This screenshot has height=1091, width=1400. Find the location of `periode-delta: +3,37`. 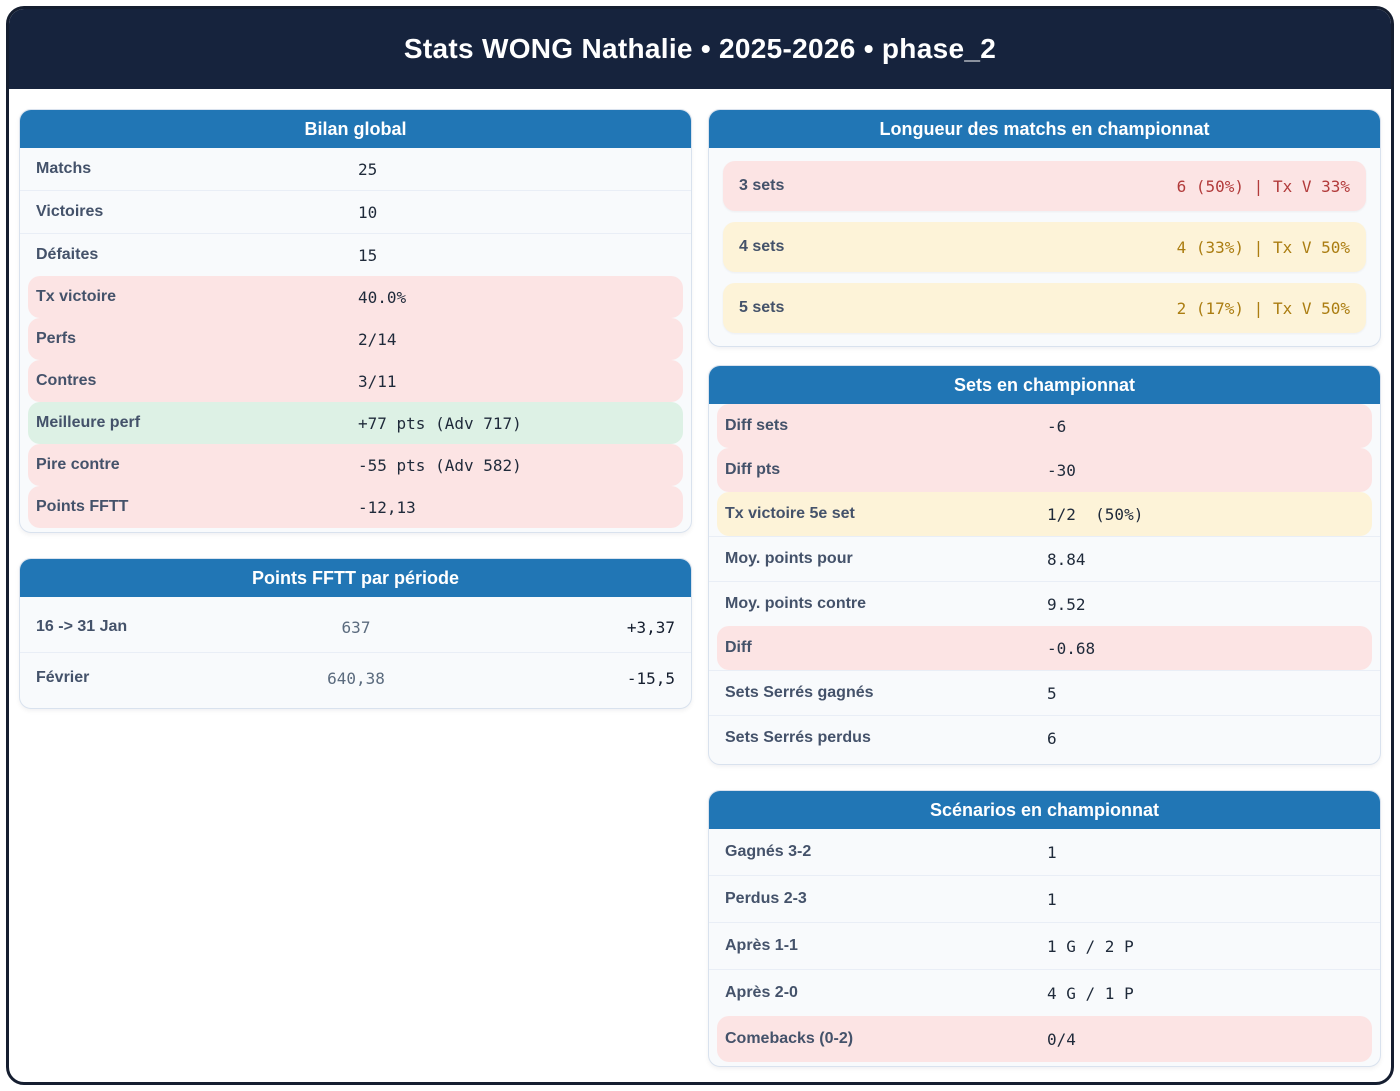

periode-delta: +3,37 is located at coordinates (650, 627).